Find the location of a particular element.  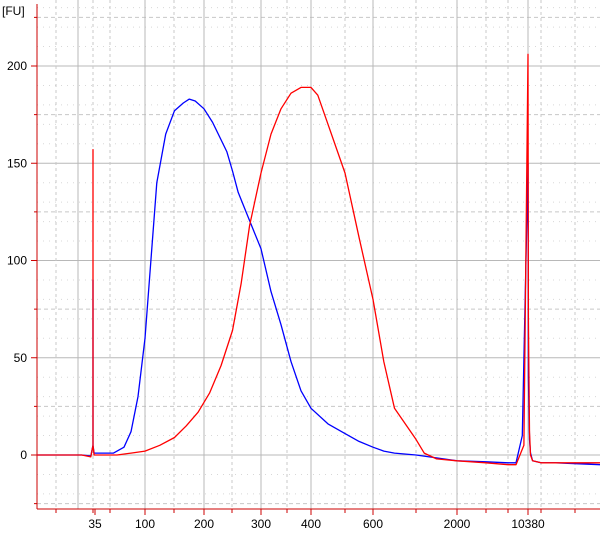

x-tick-label: 600 is located at coordinates (373, 524).